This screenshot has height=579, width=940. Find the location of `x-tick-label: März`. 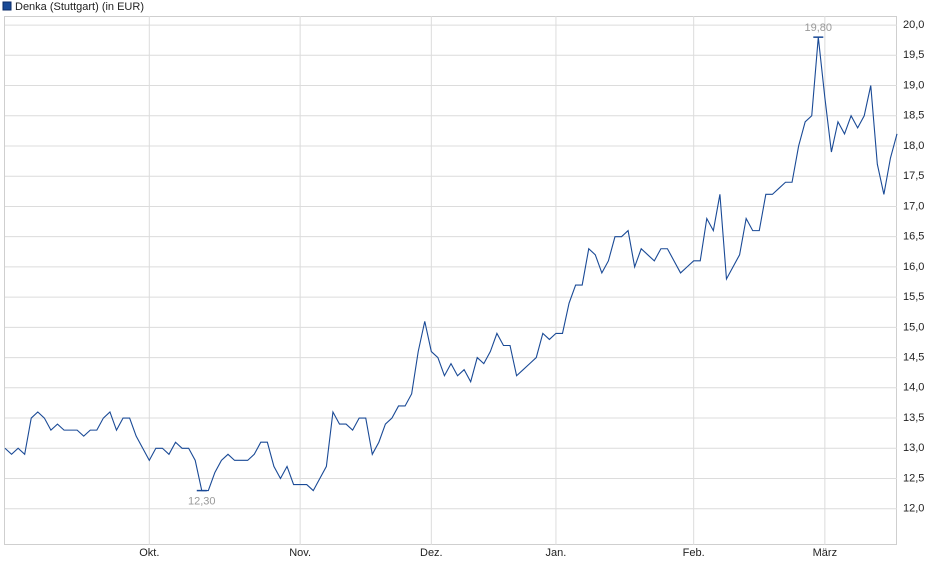

x-tick-label: März is located at coordinates (825, 553).